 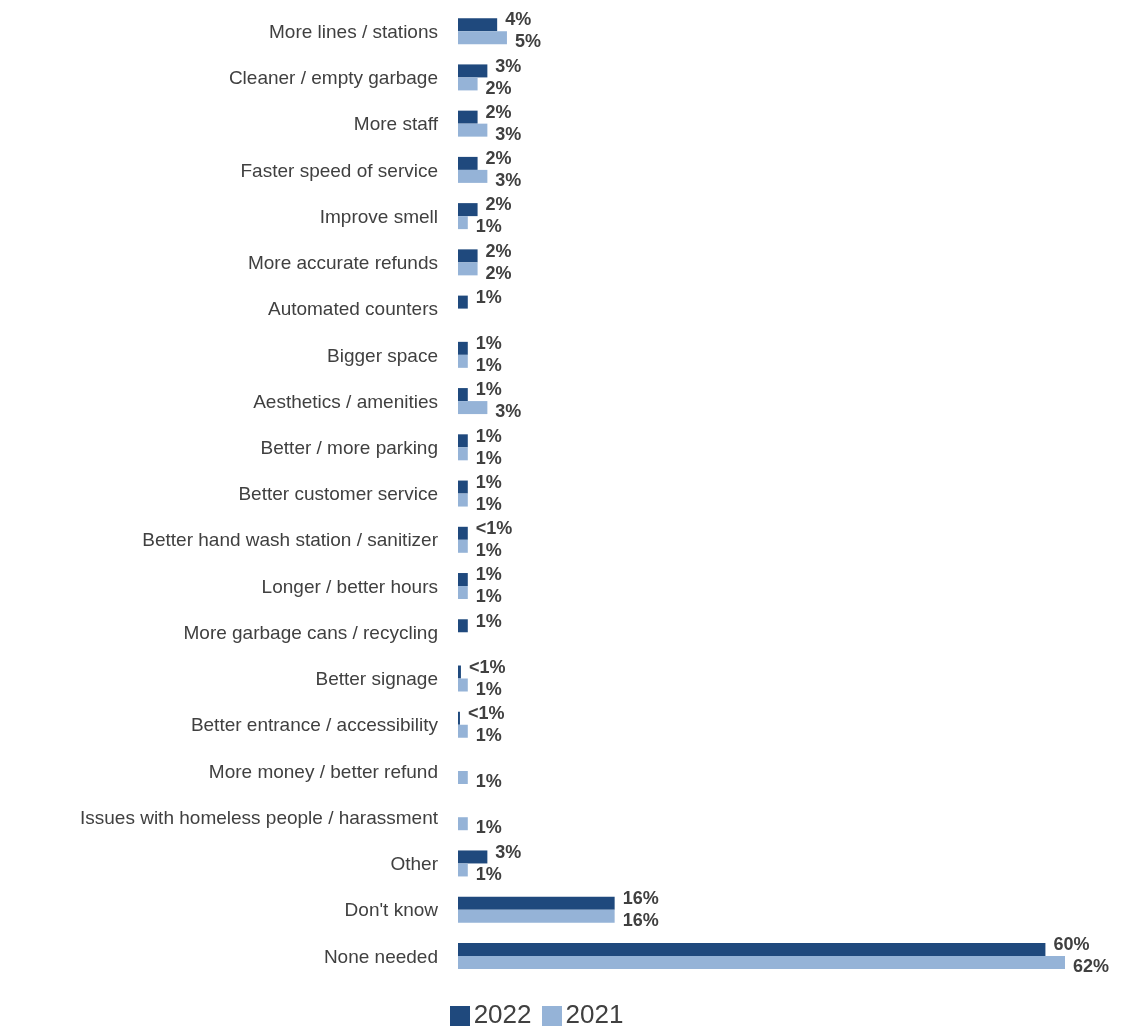 What do you see at coordinates (502, 1014) in the screenshot?
I see `legend-label: 2022` at bounding box center [502, 1014].